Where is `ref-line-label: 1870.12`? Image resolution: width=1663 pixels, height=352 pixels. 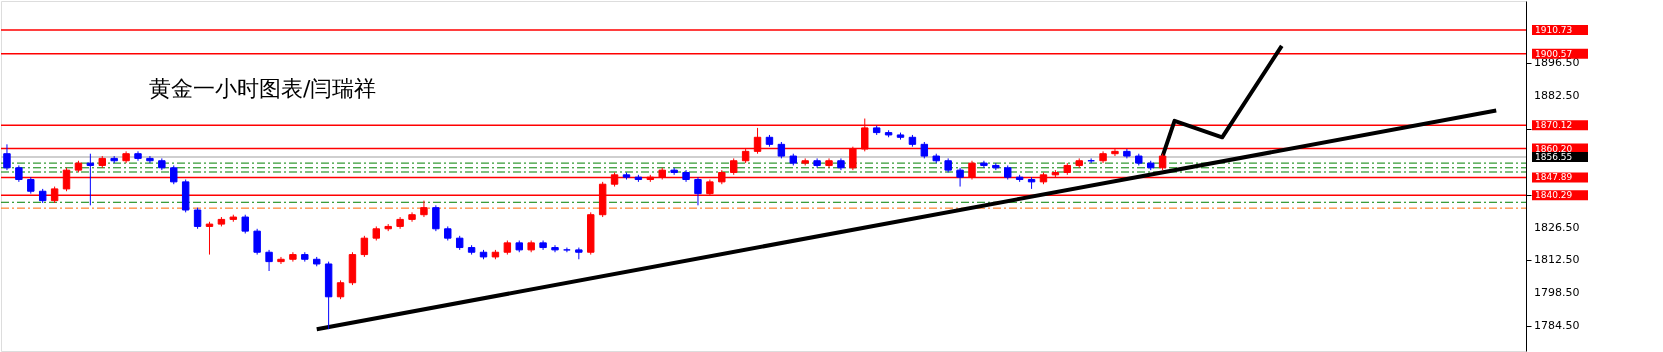
ref-line-label: 1870.12 is located at coordinates (1554, 125).